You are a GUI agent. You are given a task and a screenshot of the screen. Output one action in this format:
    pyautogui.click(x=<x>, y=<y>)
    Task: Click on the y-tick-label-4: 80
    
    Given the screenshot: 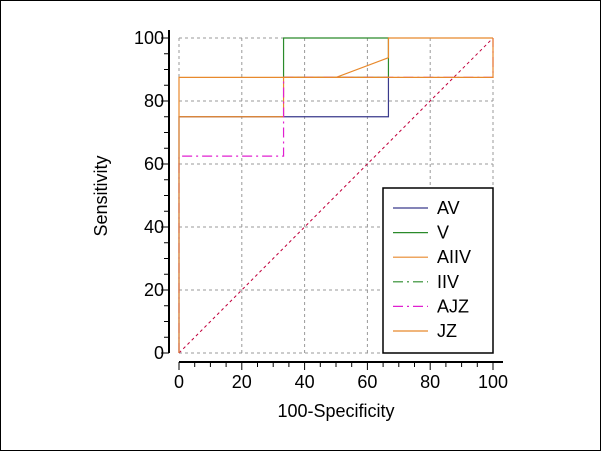 What is the action you would take?
    pyautogui.click(x=154, y=101)
    